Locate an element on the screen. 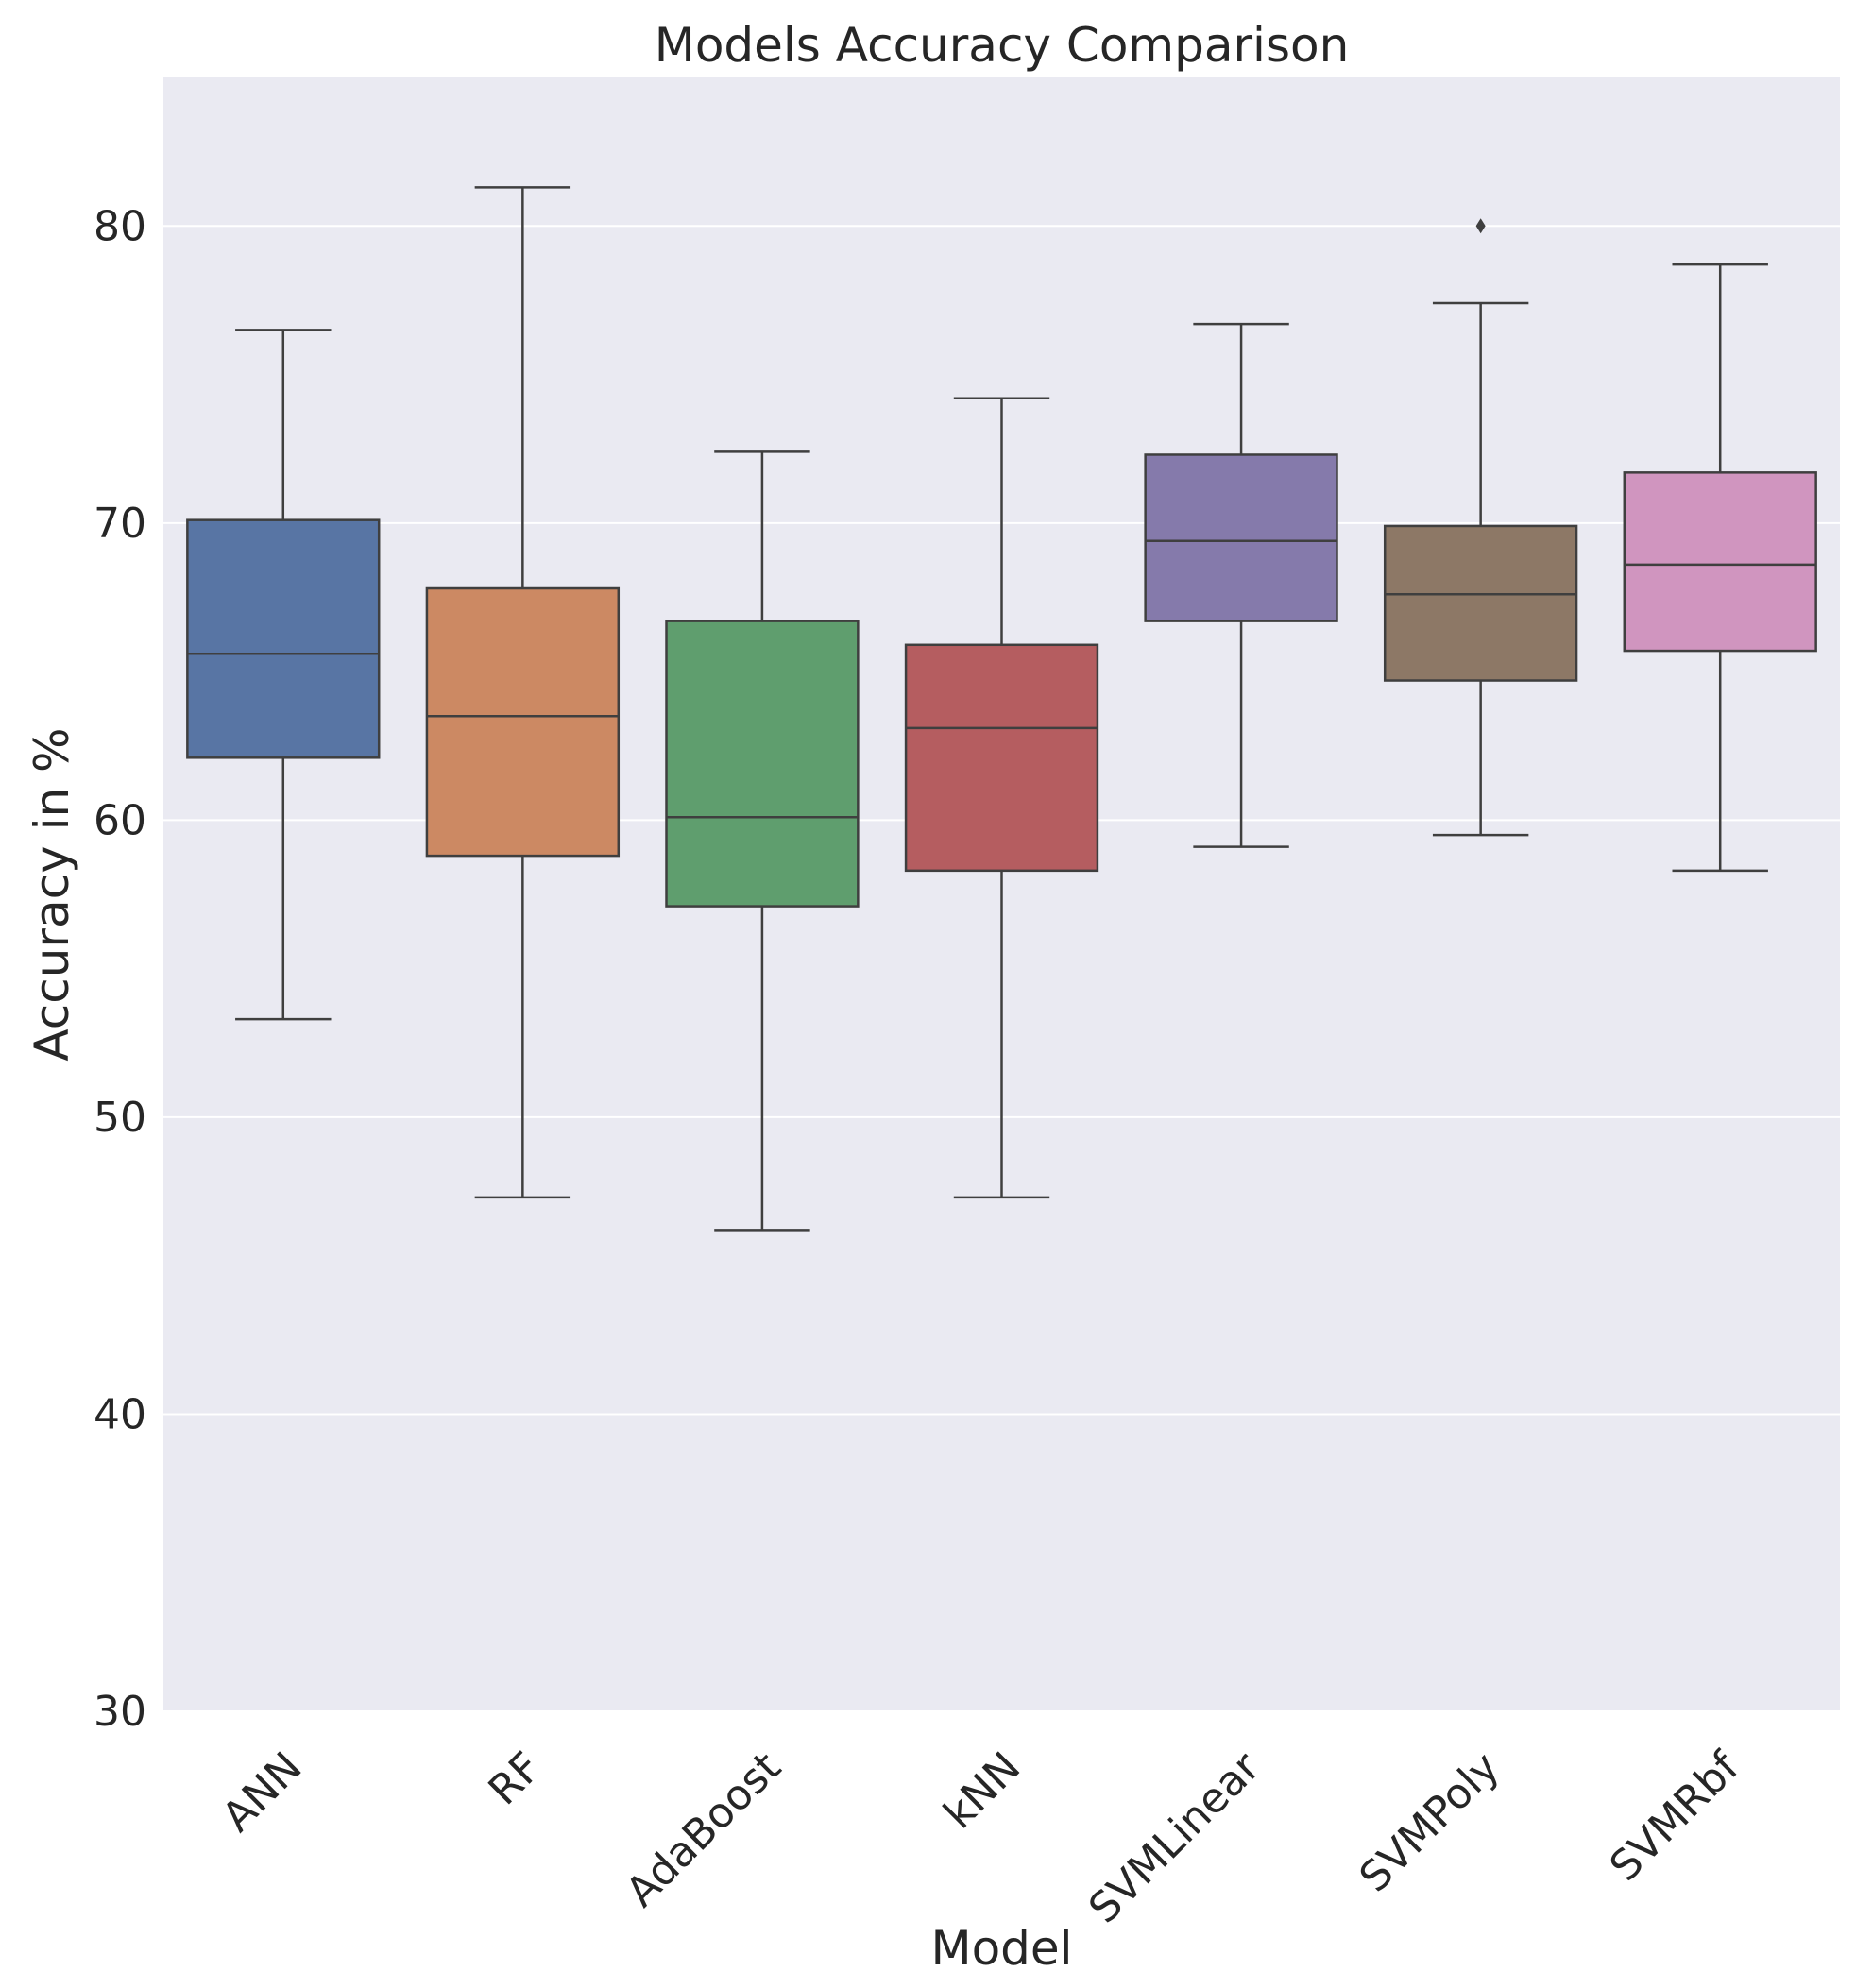  x-axis-label: Model is located at coordinates (1001, 1948).